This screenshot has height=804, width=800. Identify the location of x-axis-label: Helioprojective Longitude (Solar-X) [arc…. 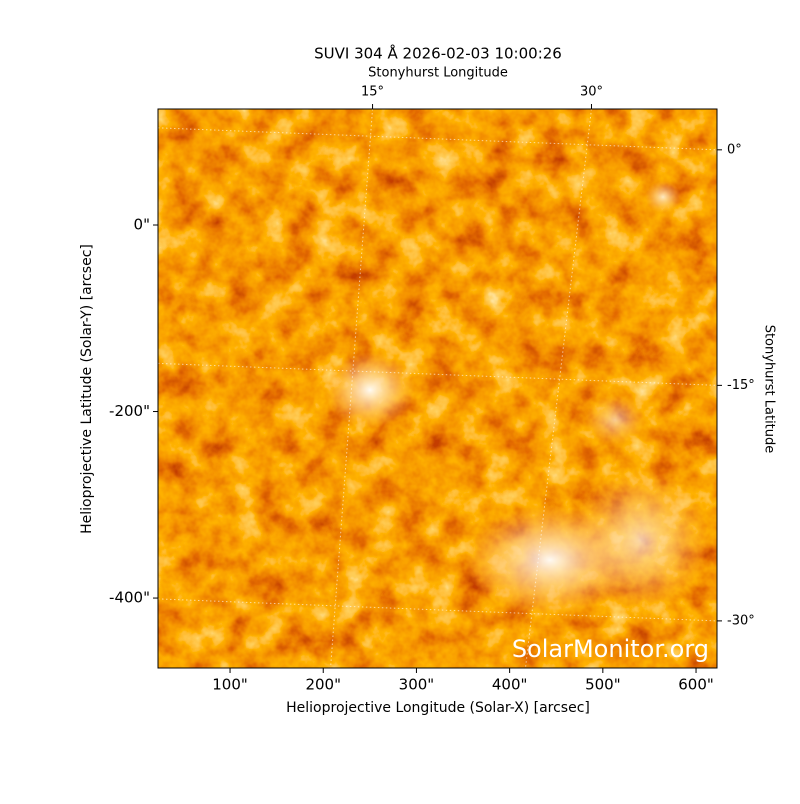
(438, 708).